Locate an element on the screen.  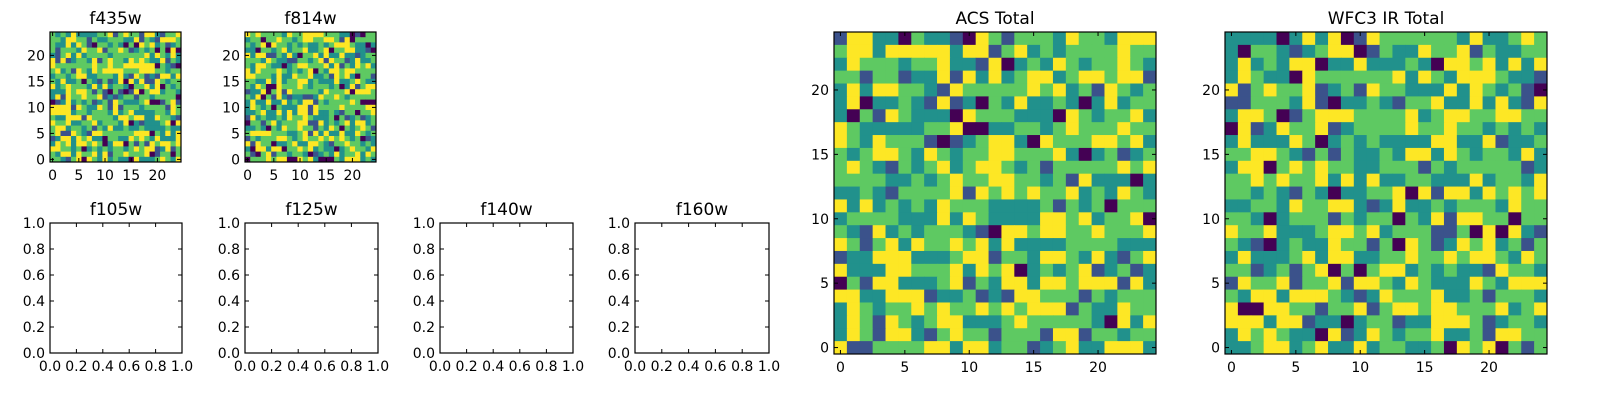
x-tick-label: 5 is located at coordinates (273, 176).